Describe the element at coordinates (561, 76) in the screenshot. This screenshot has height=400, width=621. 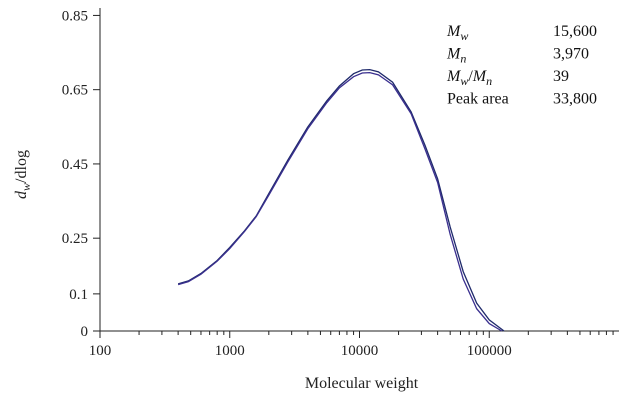
I see `stat-value: 39` at that location.